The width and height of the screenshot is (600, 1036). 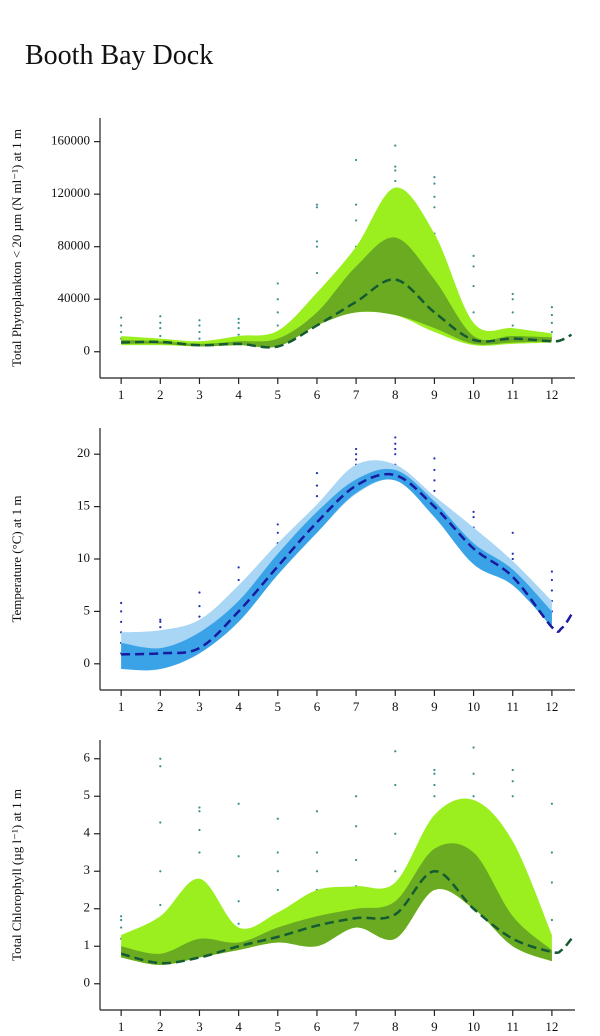 I want to click on x-tick-label: 8, so click(x=395, y=706).